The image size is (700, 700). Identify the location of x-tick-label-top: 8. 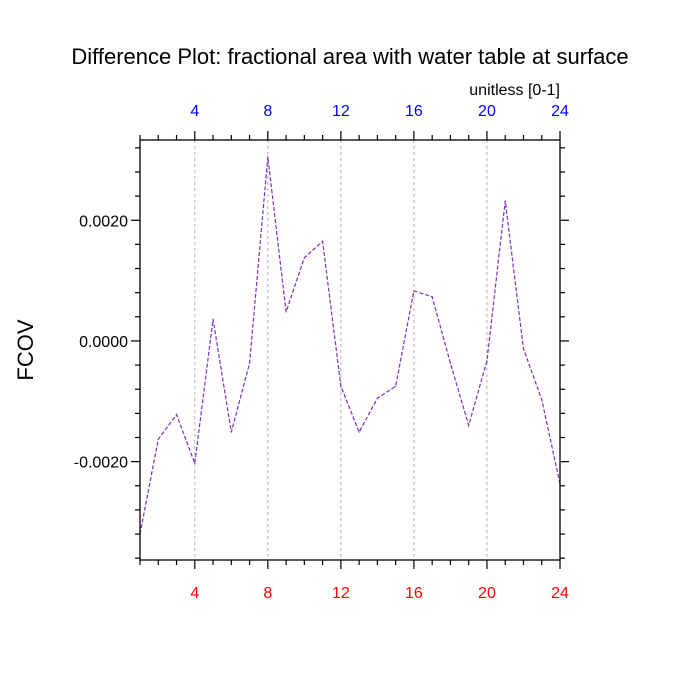
(267, 111).